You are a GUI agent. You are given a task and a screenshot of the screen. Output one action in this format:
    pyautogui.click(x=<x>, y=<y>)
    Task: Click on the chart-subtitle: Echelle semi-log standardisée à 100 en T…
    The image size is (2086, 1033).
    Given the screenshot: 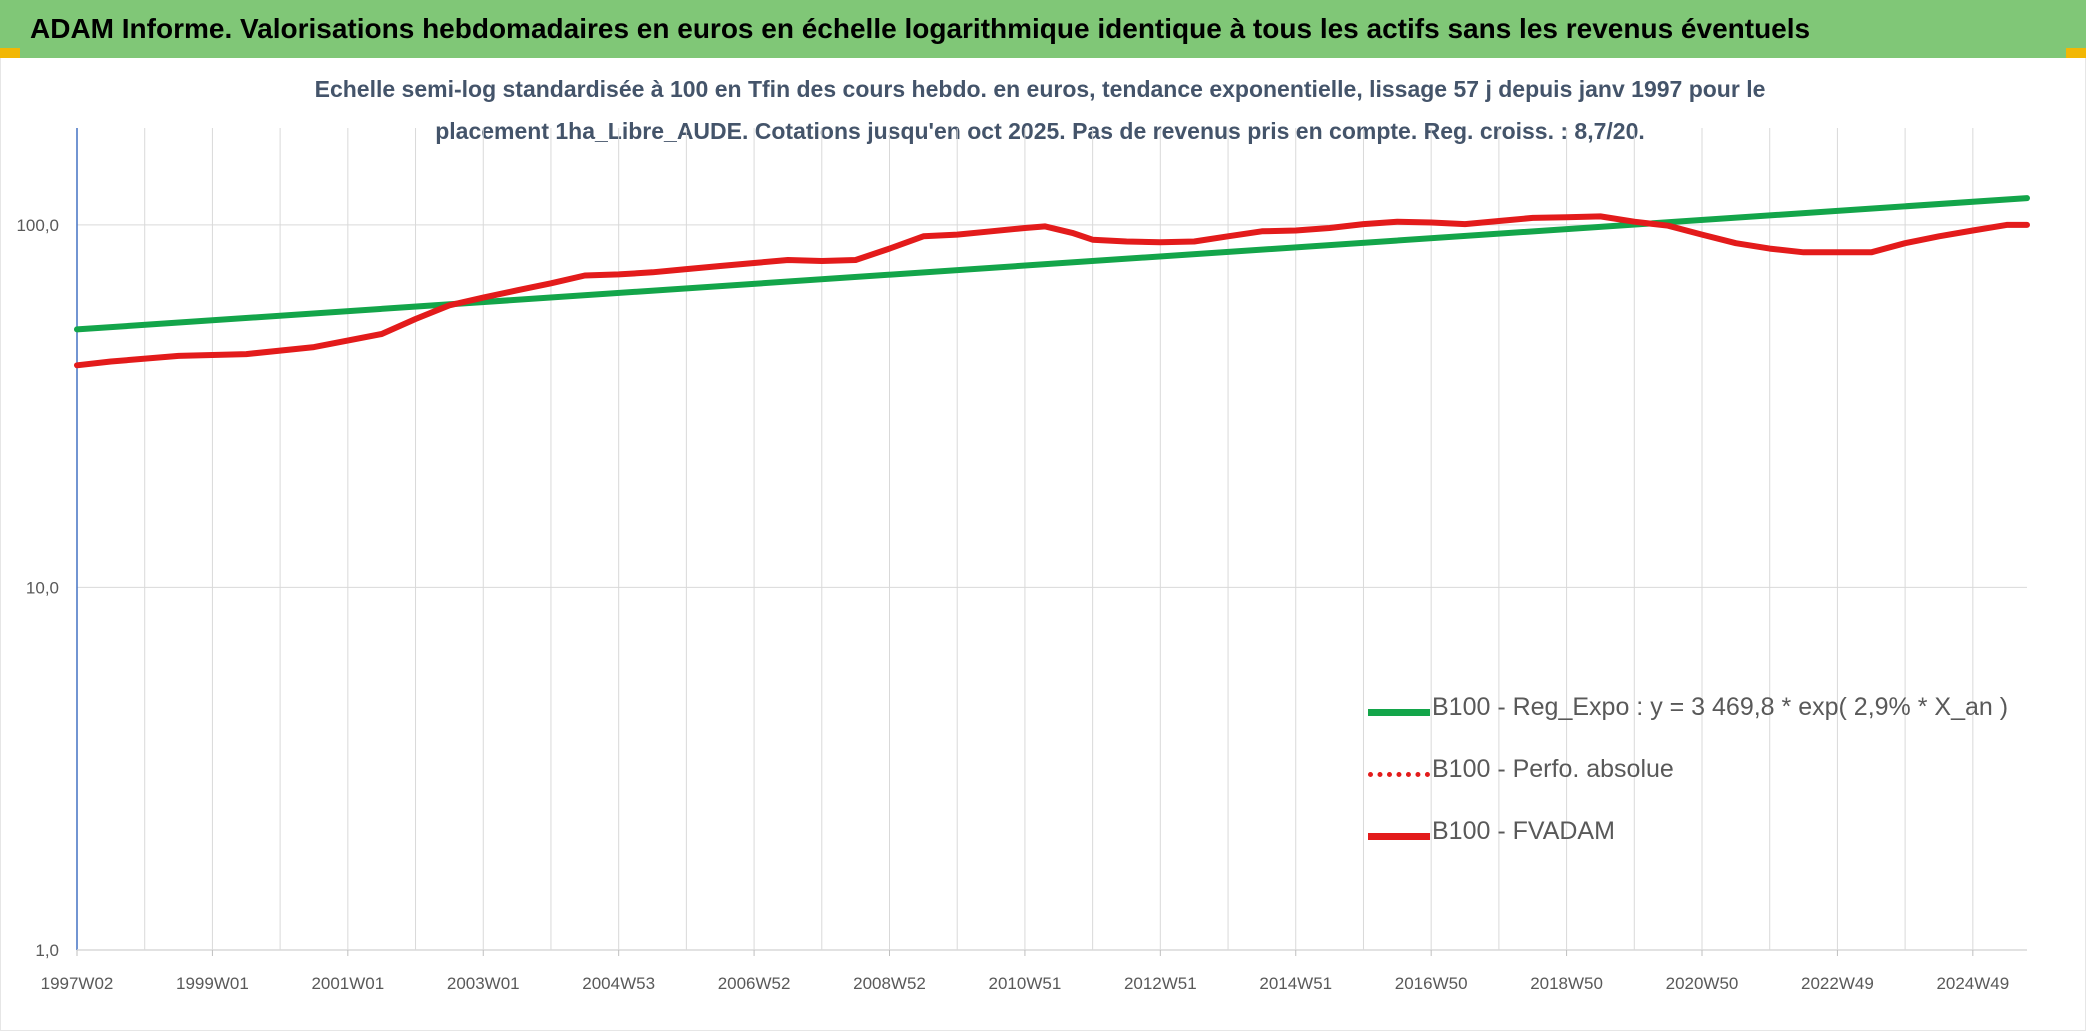 What is the action you would take?
    pyautogui.click(x=1040, y=110)
    